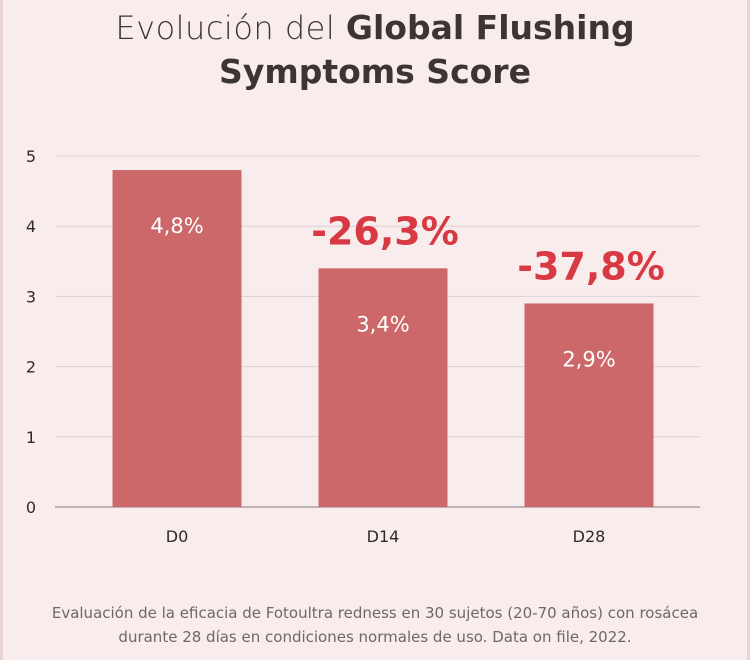 Image resolution: width=750 pixels, height=660 pixels. Describe the element at coordinates (31, 507) in the screenshot. I see `y-tick-label: 0` at that location.